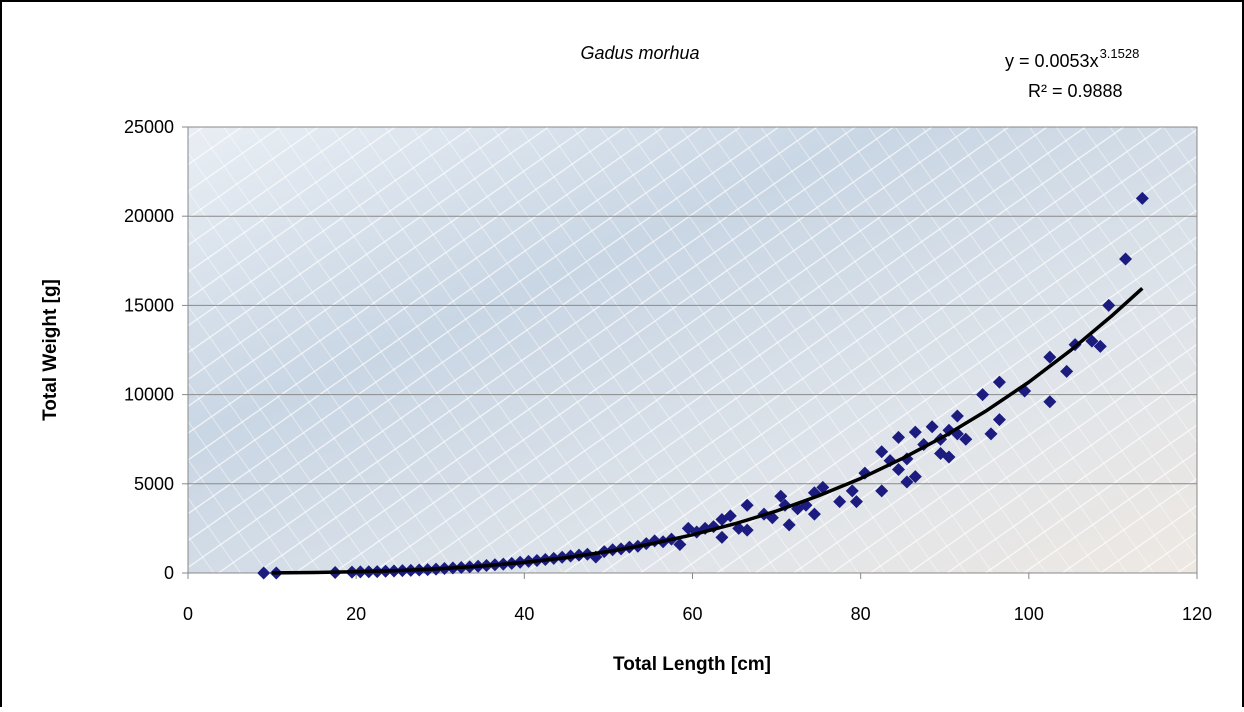 Image resolution: width=1244 pixels, height=712 pixels. I want to click on x-tick-label: 80, so click(861, 614).